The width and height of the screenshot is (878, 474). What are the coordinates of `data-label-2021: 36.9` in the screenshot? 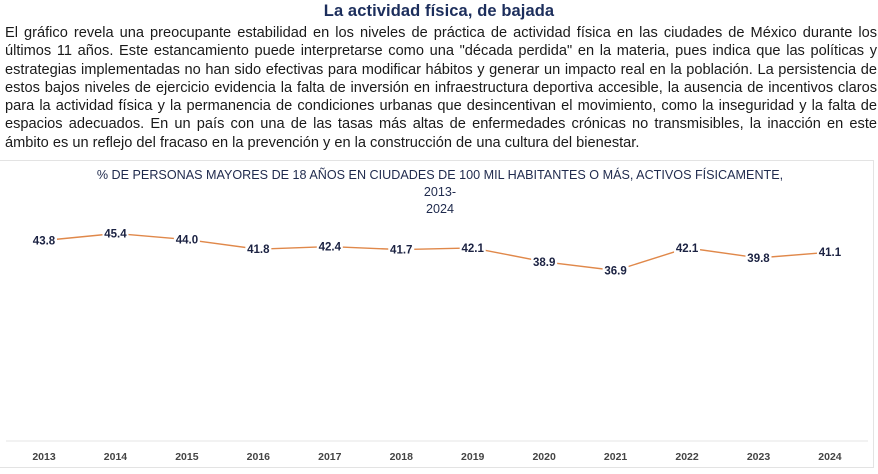 It's located at (615, 271).